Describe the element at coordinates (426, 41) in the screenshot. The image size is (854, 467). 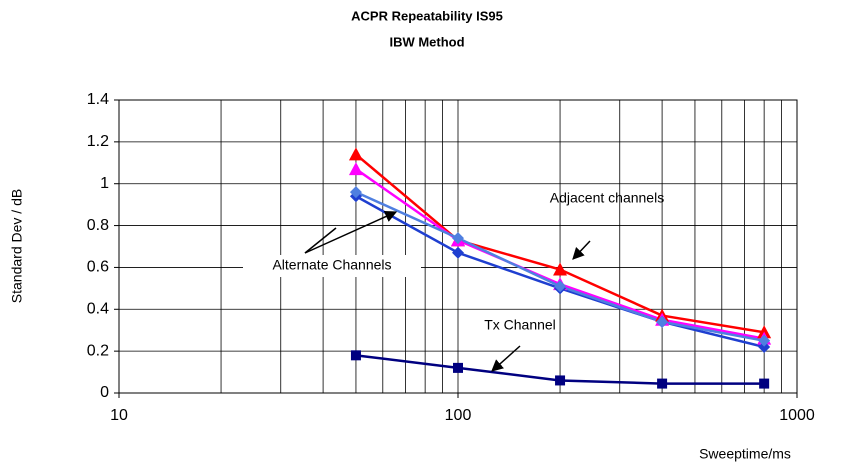
I see `chart-subtitle: IBW Method` at that location.